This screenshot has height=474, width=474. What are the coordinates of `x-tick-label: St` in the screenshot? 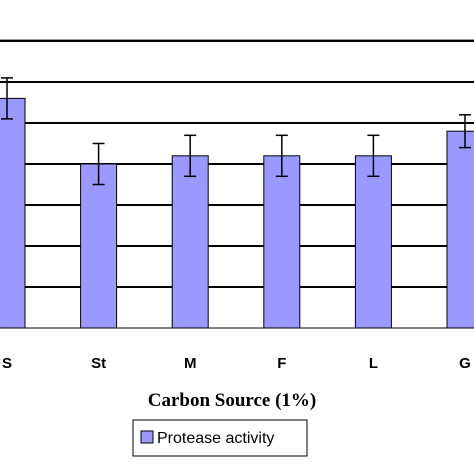 It's located at (98, 363).